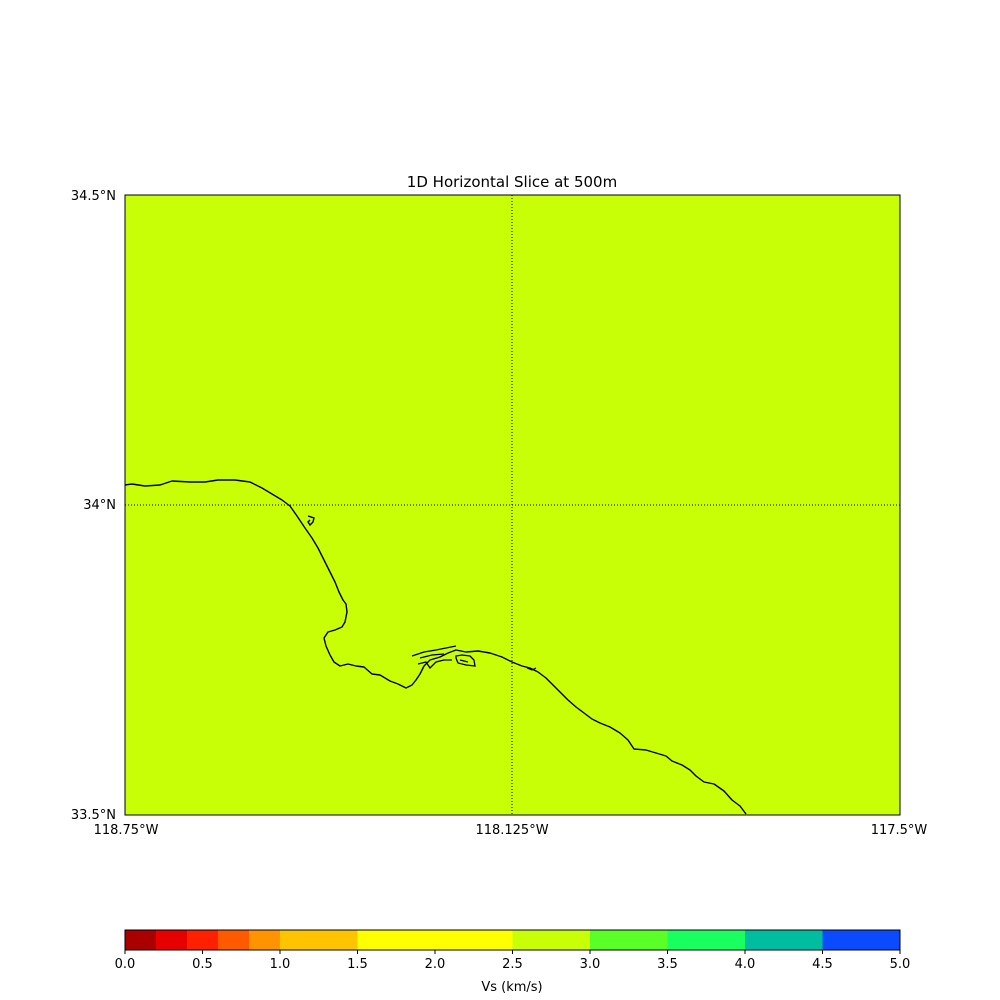  What do you see at coordinates (311, 521) in the screenshot?
I see `island` at bounding box center [311, 521].